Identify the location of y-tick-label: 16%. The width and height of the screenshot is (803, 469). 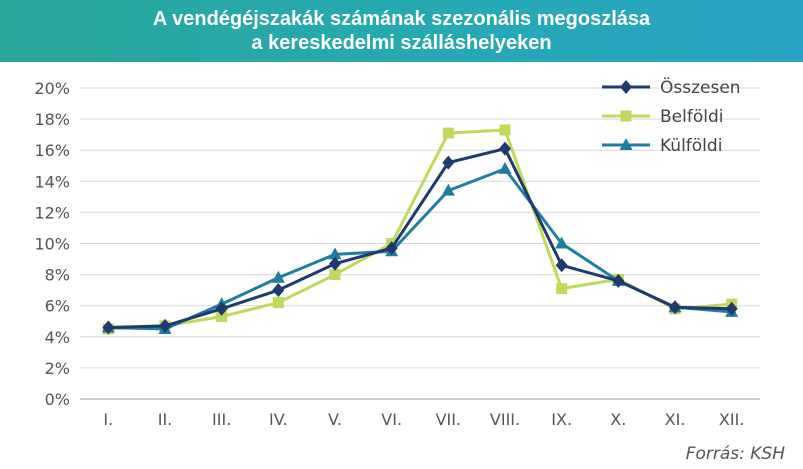
(52, 150).